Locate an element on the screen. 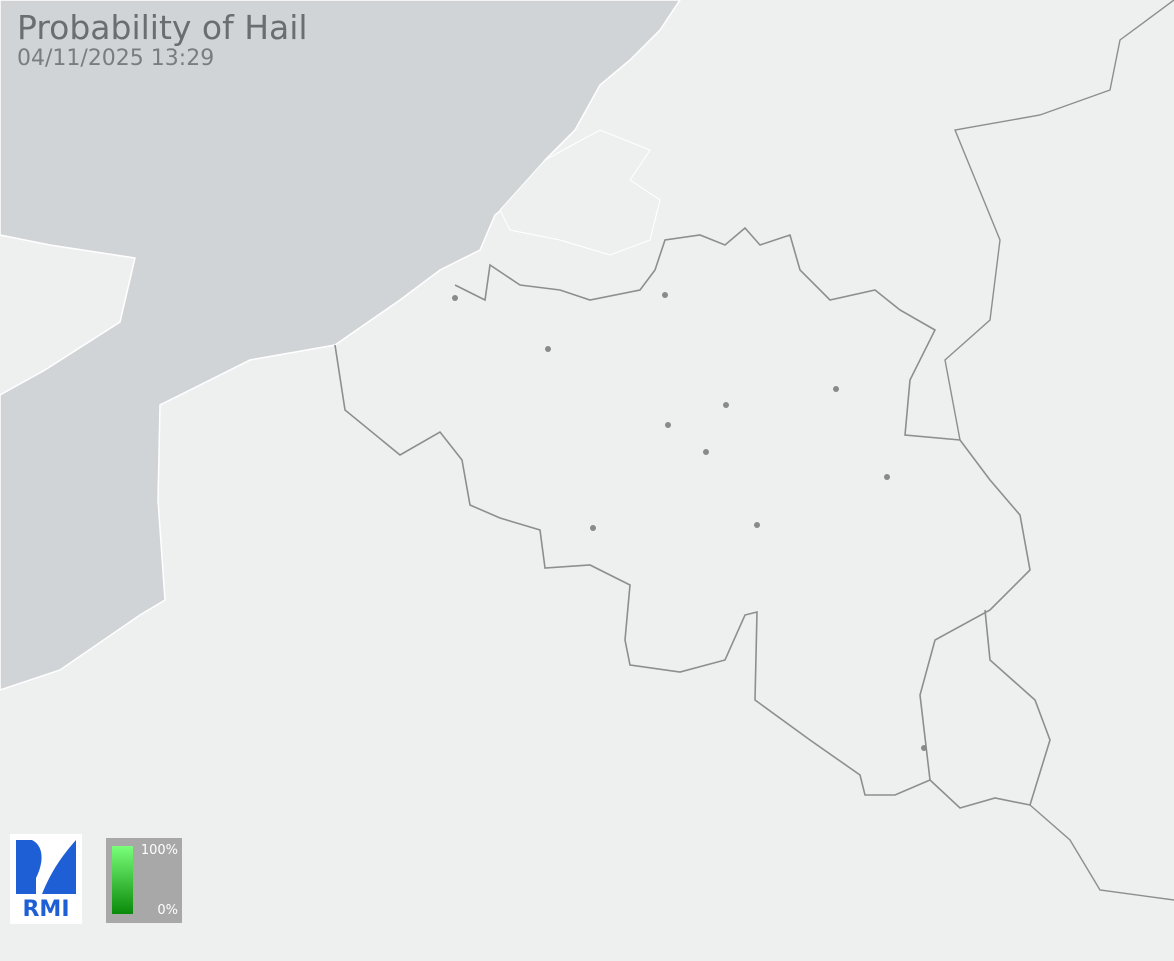 This screenshot has width=1174, height=961. map-title: Probability of Hail is located at coordinates (162, 27).